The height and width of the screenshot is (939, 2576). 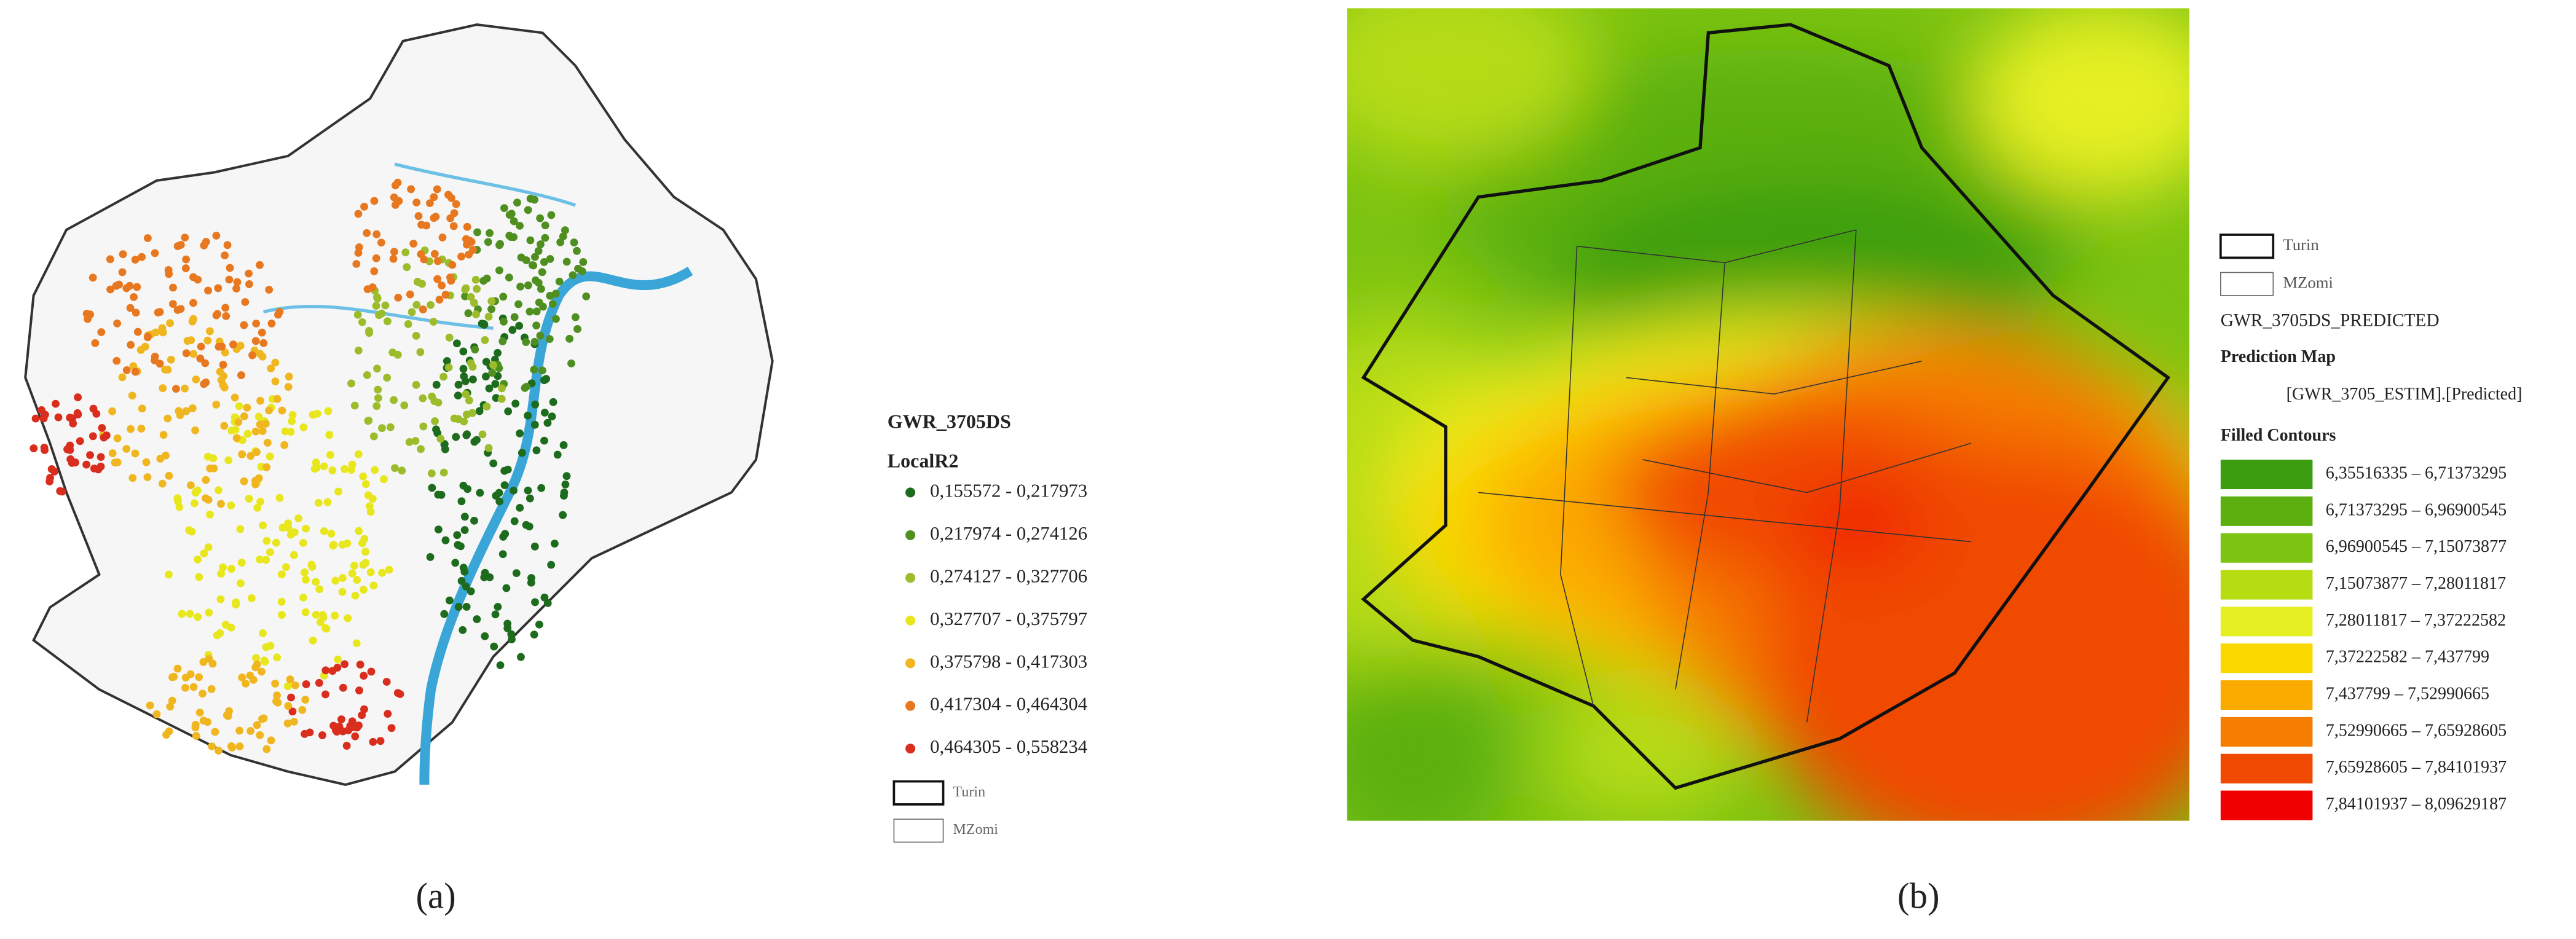 What do you see at coordinates (2417, 546) in the screenshot?
I see `legend-label: 6,96900545 – 7,15073877` at bounding box center [2417, 546].